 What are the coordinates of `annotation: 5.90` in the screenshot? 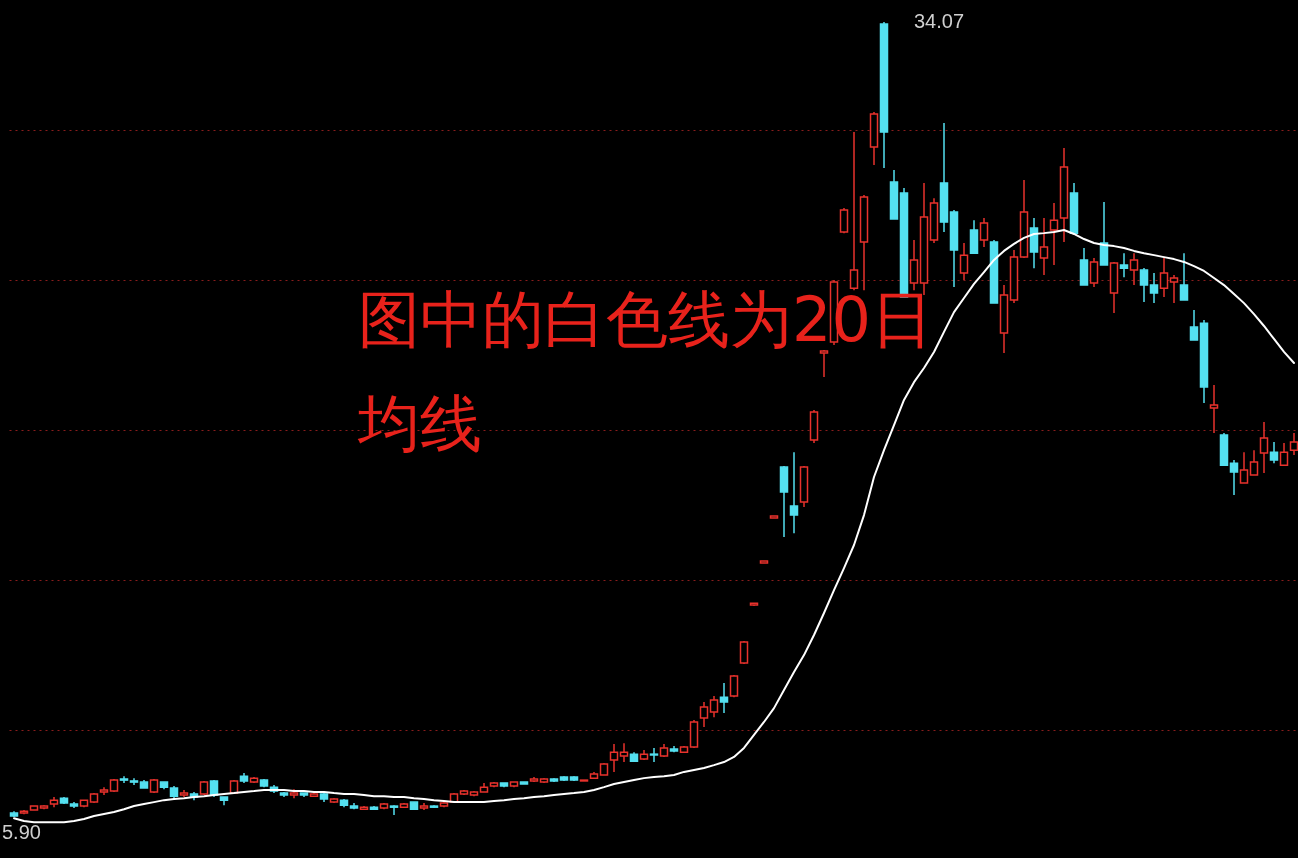 It's located at (21, 832).